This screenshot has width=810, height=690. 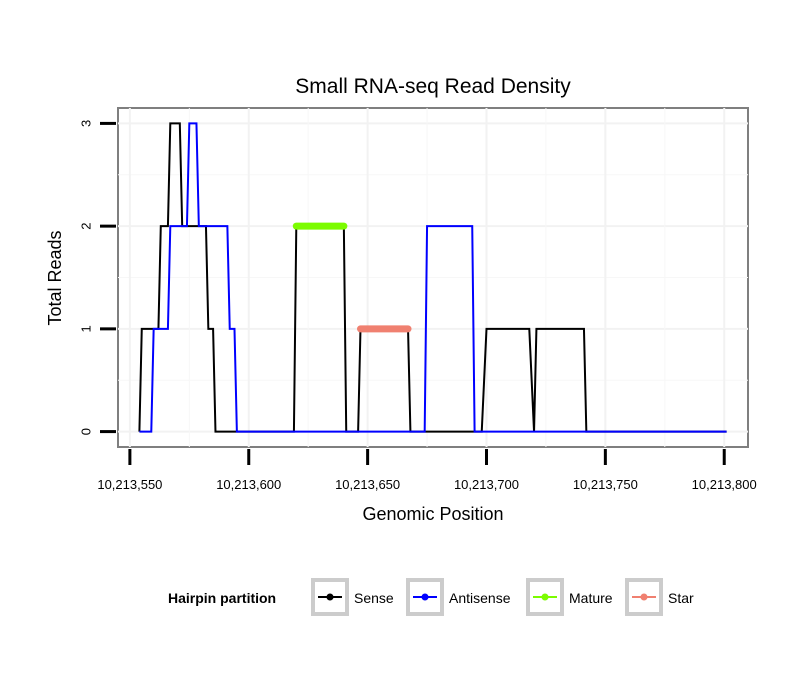 What do you see at coordinates (480, 598) in the screenshot?
I see `legend-label: Antisense` at bounding box center [480, 598].